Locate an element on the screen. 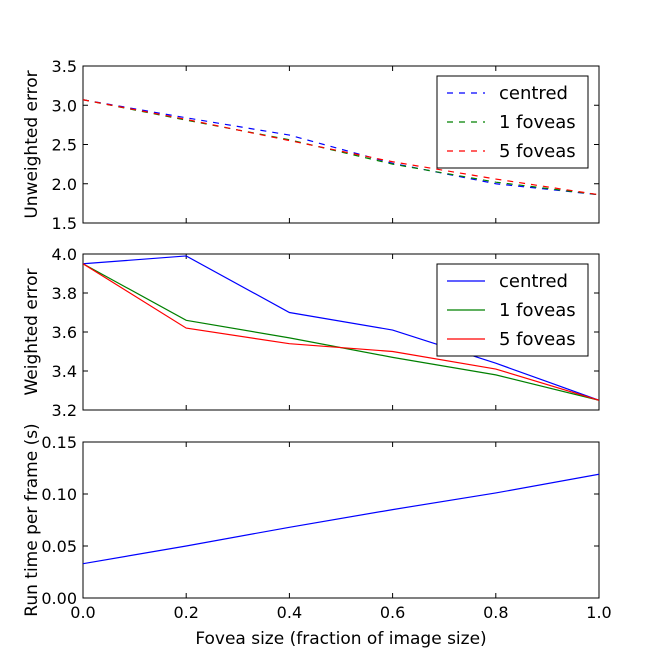  x-tick-label: 0.2 is located at coordinates (185, 612).